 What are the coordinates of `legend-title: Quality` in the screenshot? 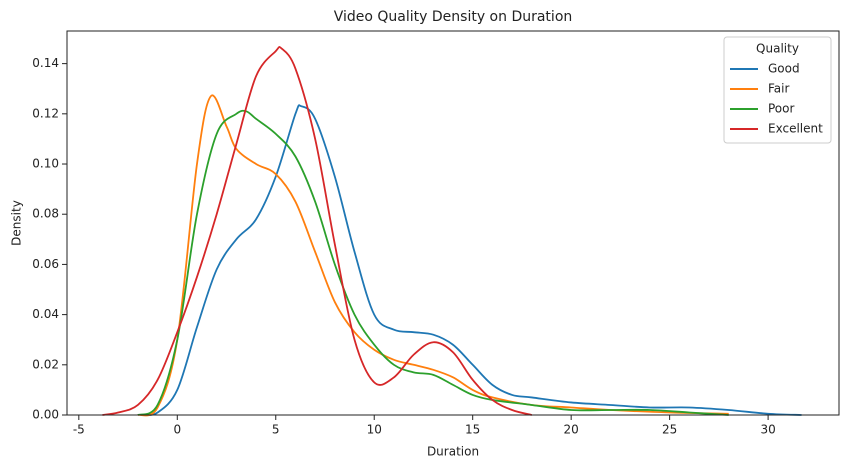 It's located at (777, 49).